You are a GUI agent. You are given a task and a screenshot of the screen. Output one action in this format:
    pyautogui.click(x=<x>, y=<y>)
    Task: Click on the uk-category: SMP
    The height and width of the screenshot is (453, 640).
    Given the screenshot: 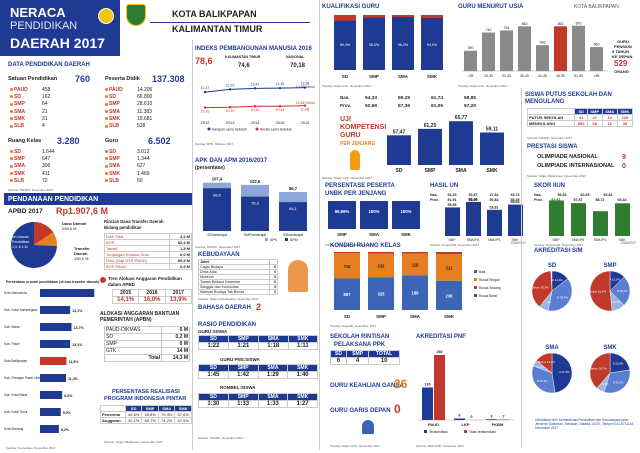 What is the action you would take?
    pyautogui.click(x=431, y=171)
    